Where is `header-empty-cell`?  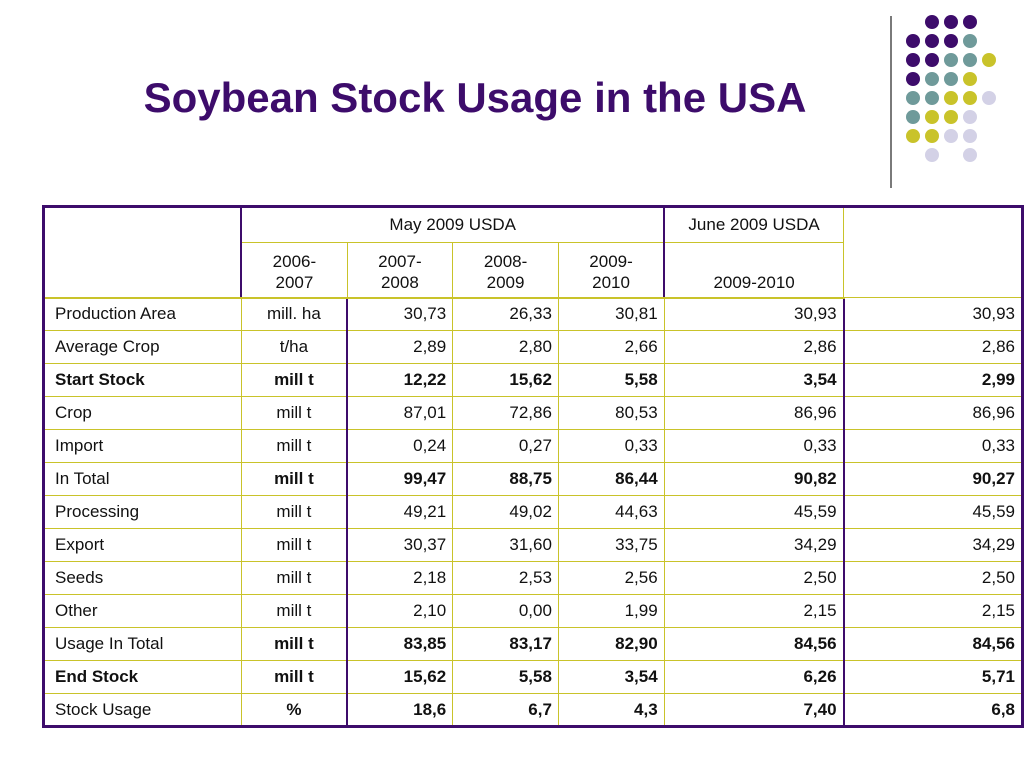 header-empty-cell is located at coordinates (143, 252).